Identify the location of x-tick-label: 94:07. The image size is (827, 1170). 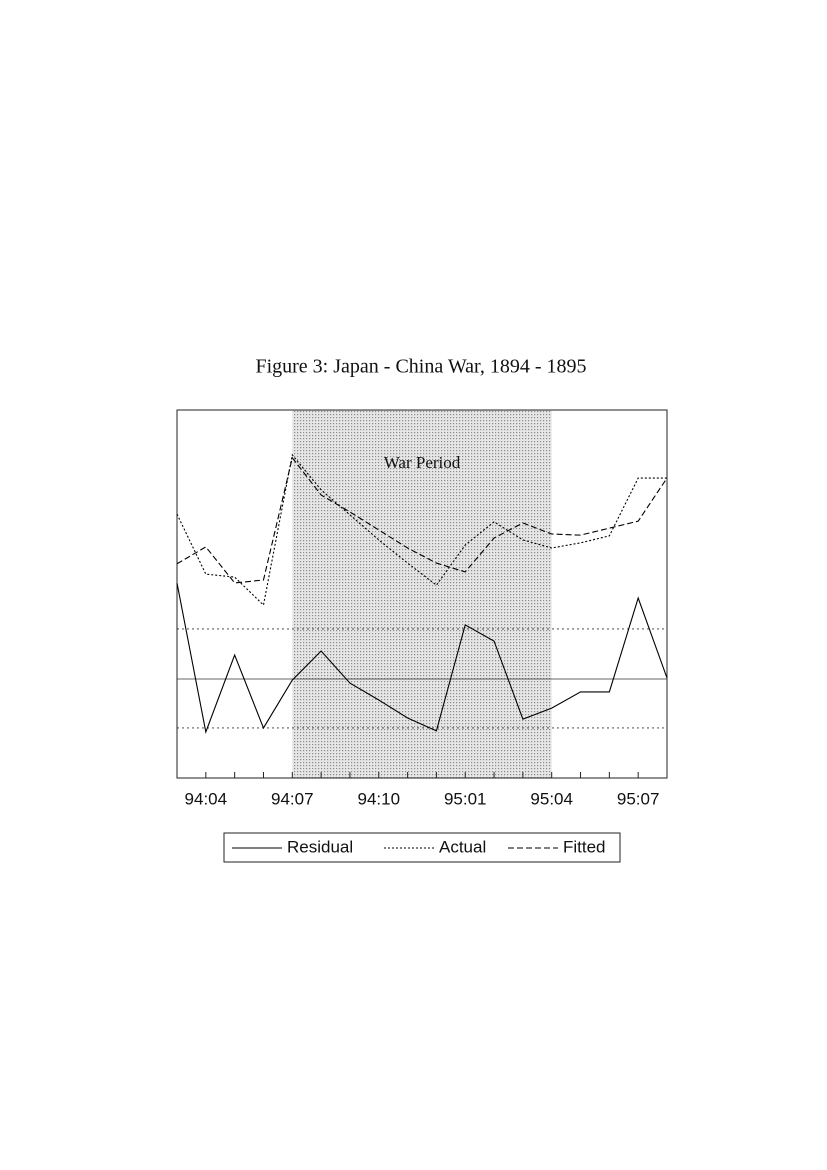
(292, 798).